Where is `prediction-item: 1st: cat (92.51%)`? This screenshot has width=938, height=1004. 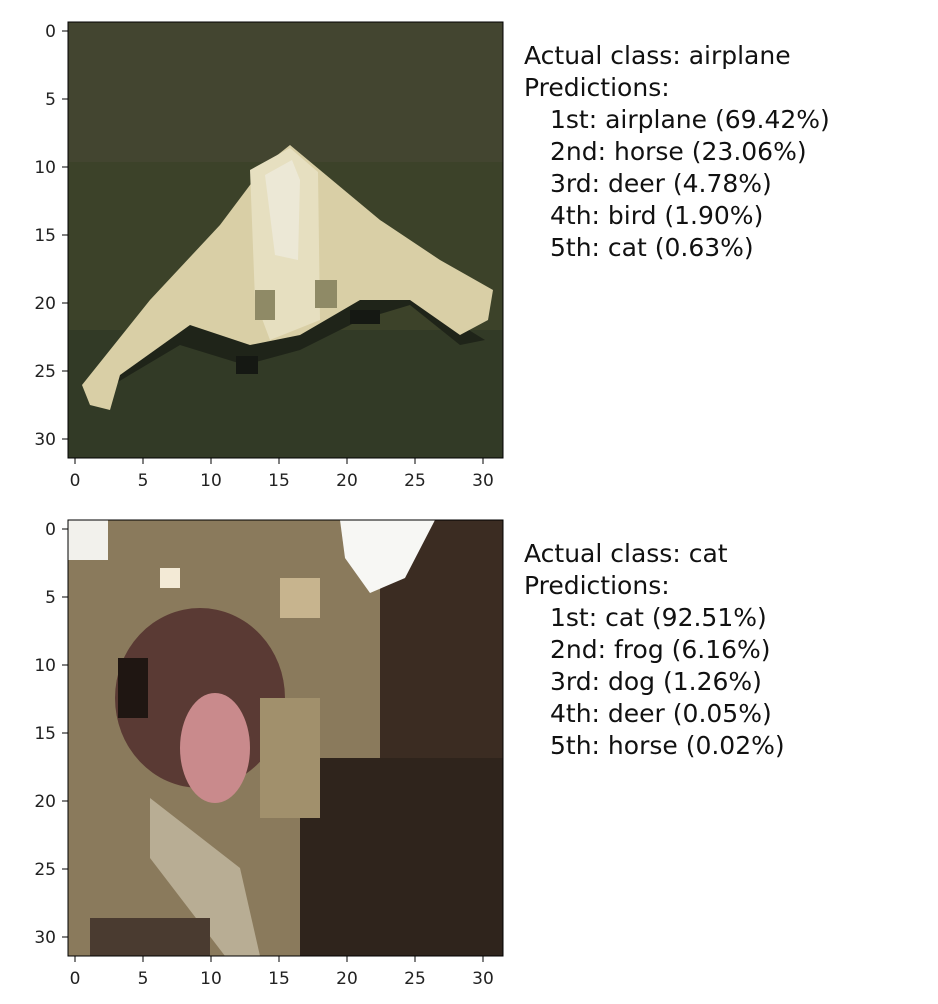 prediction-item: 1st: cat (92.51%) is located at coordinates (658, 617).